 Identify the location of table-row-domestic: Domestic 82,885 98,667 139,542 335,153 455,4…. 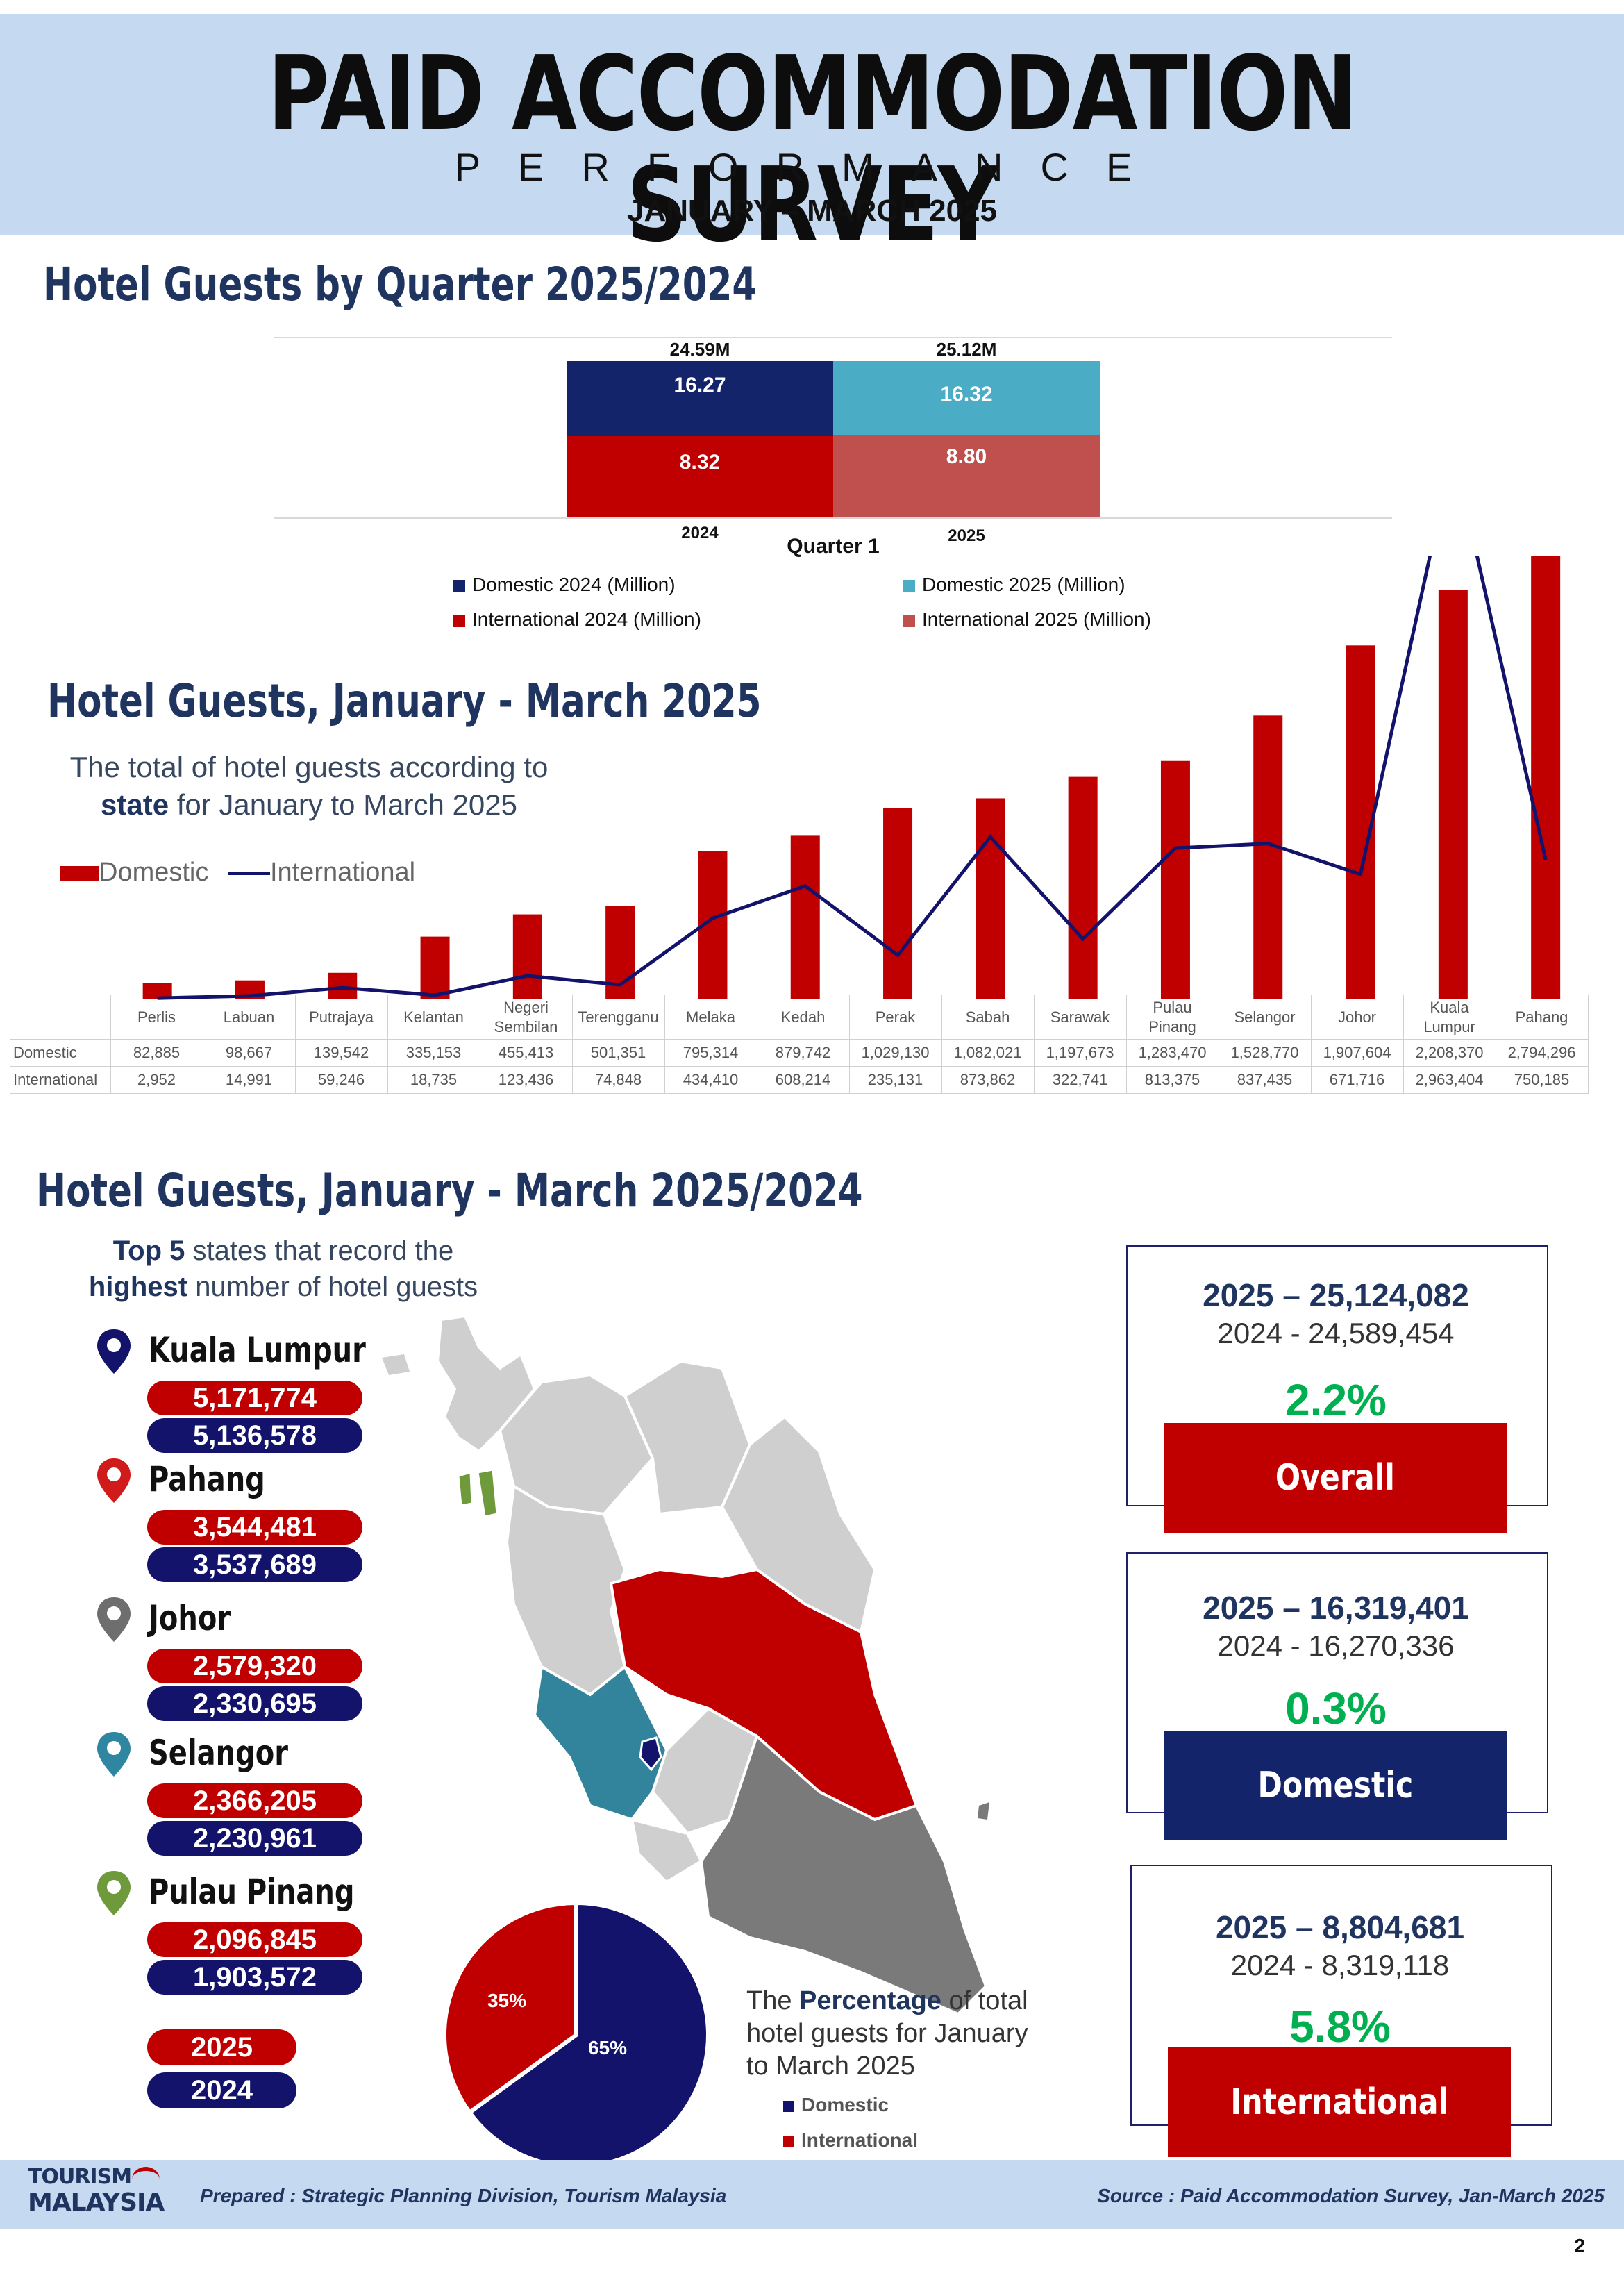
(800, 1053).